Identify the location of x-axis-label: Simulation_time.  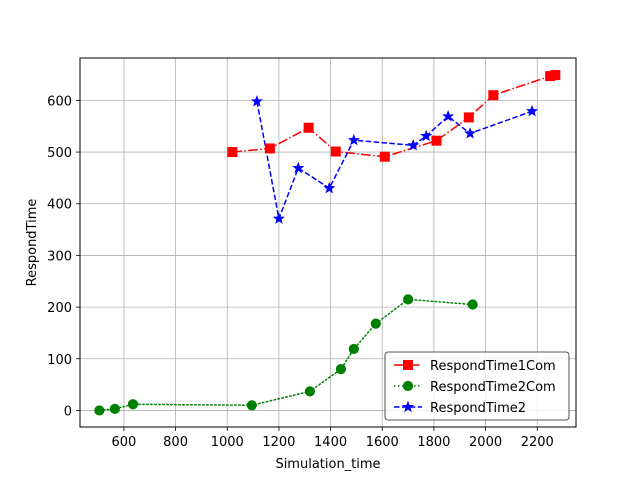
(327, 464).